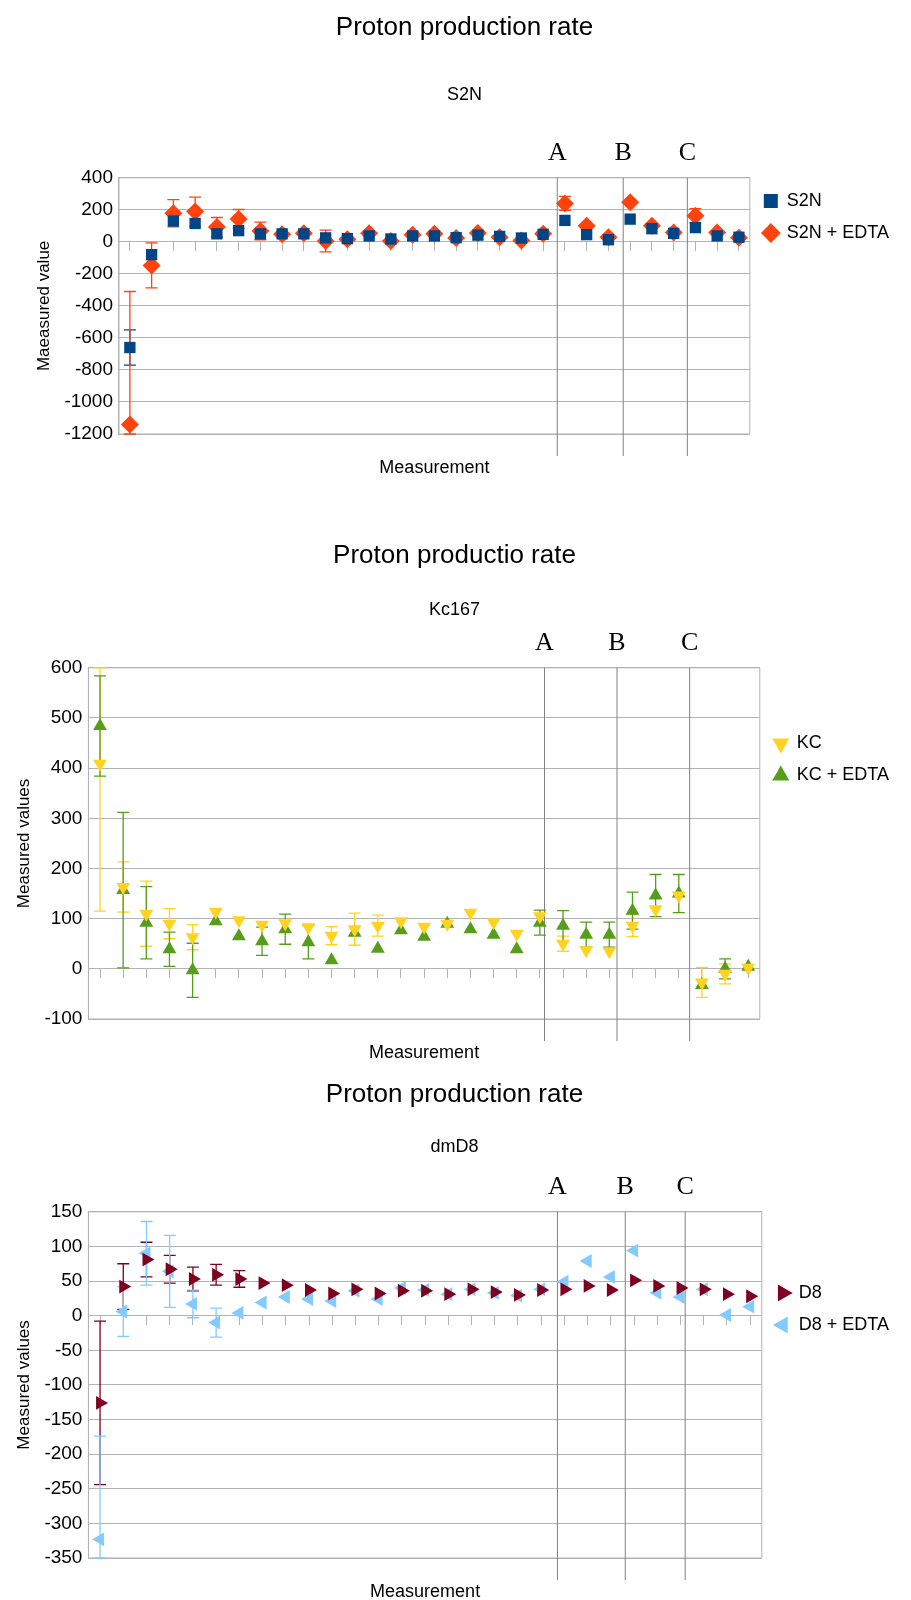  I want to click on y-tick-label: -1200, so click(88, 433).